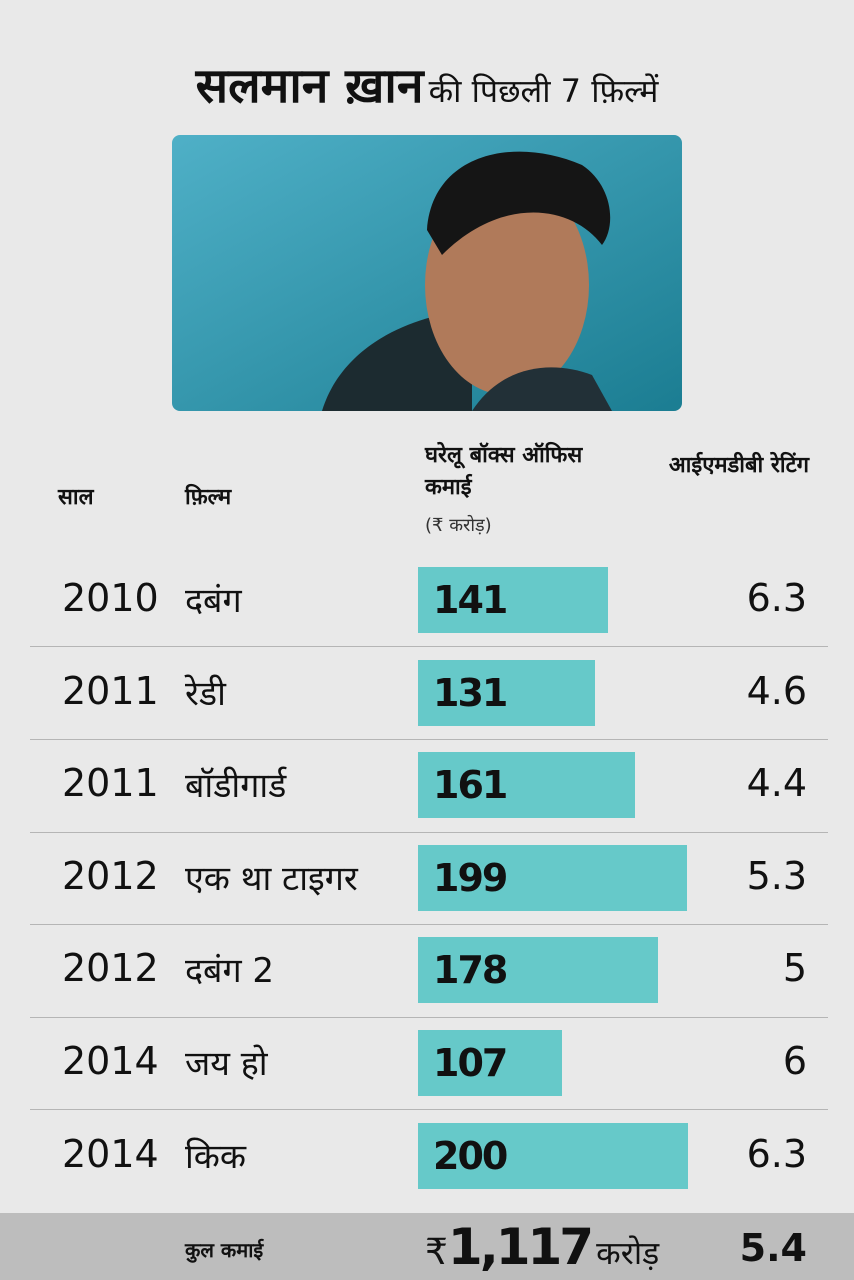 This screenshot has height=1280, width=854. I want to click on total-currency: ₹, so click(436, 1252).